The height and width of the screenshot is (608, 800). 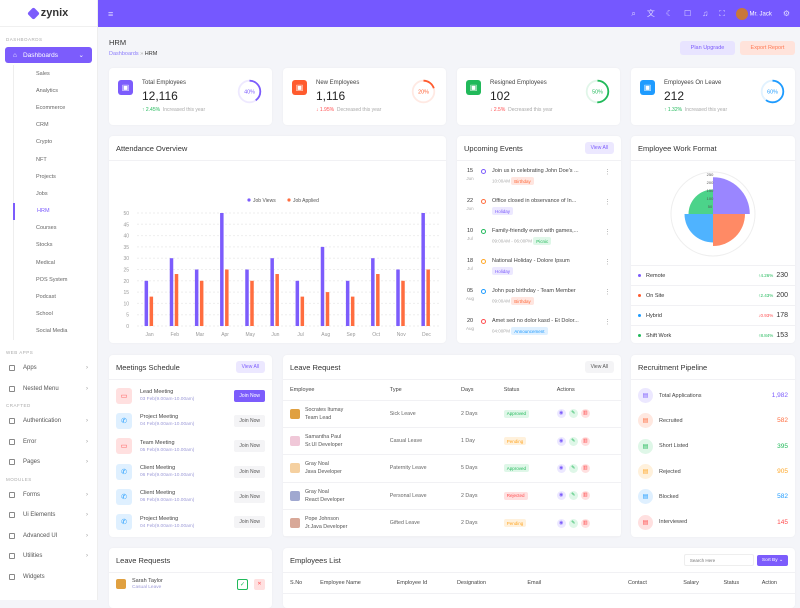 I want to click on sidebar-item-dashboards: ⌂ Dashboards ⌄, so click(x=48, y=55).